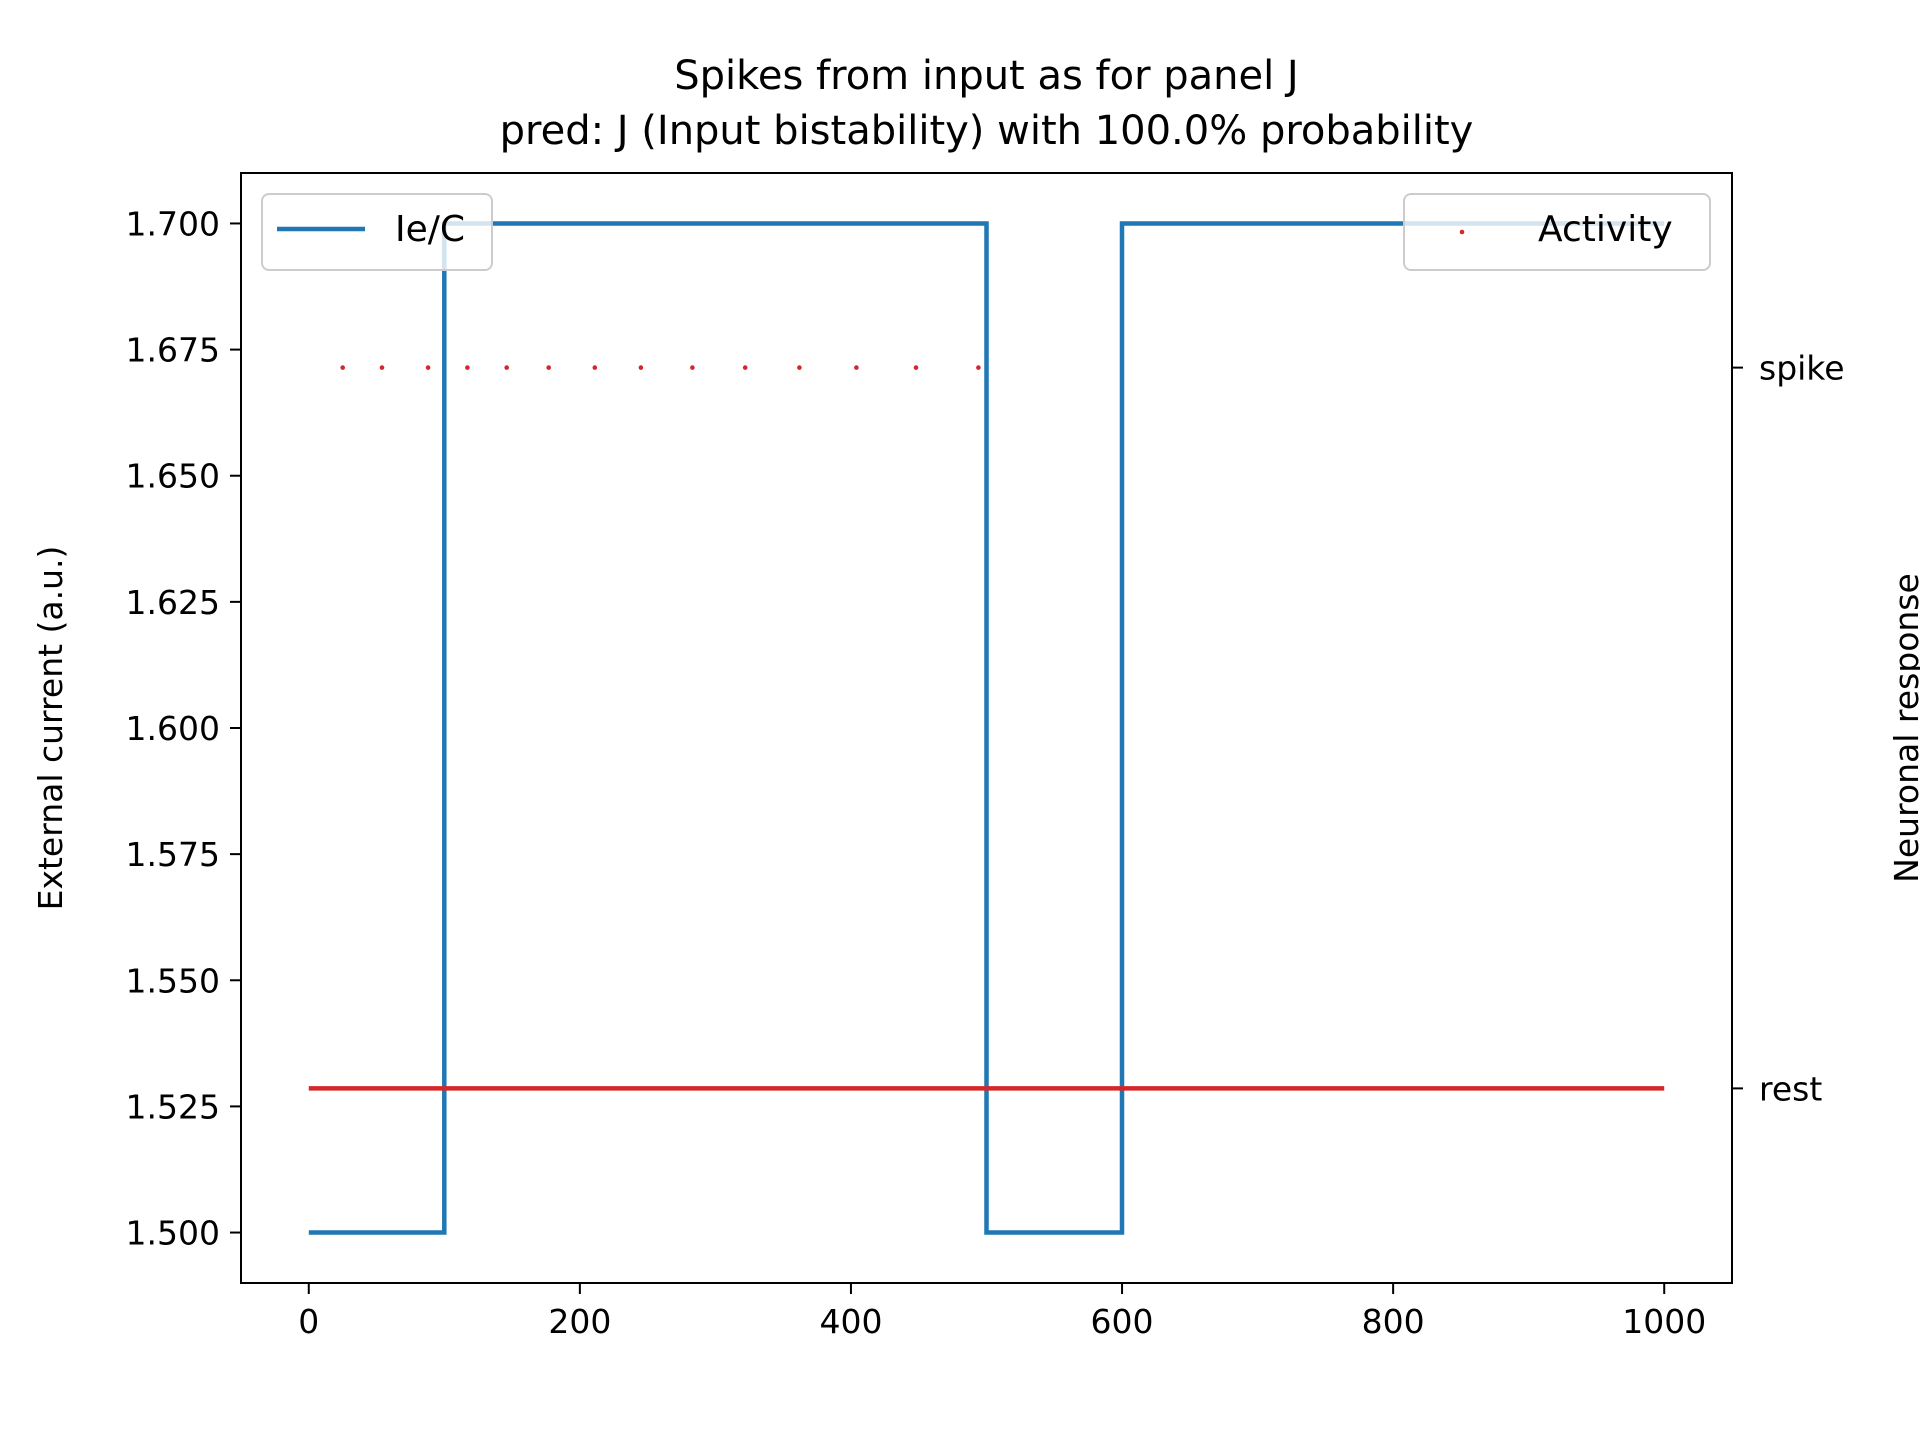 Image resolution: width=1920 pixels, height=1440 pixels. What do you see at coordinates (1790, 1088) in the screenshot?
I see `y2-tick-label-0: rest` at bounding box center [1790, 1088].